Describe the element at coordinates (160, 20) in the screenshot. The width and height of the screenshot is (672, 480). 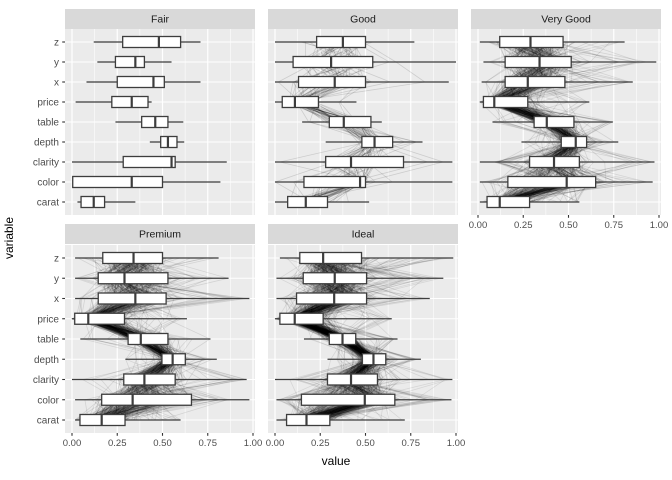
I see `facet-strip-label: Fair` at that location.